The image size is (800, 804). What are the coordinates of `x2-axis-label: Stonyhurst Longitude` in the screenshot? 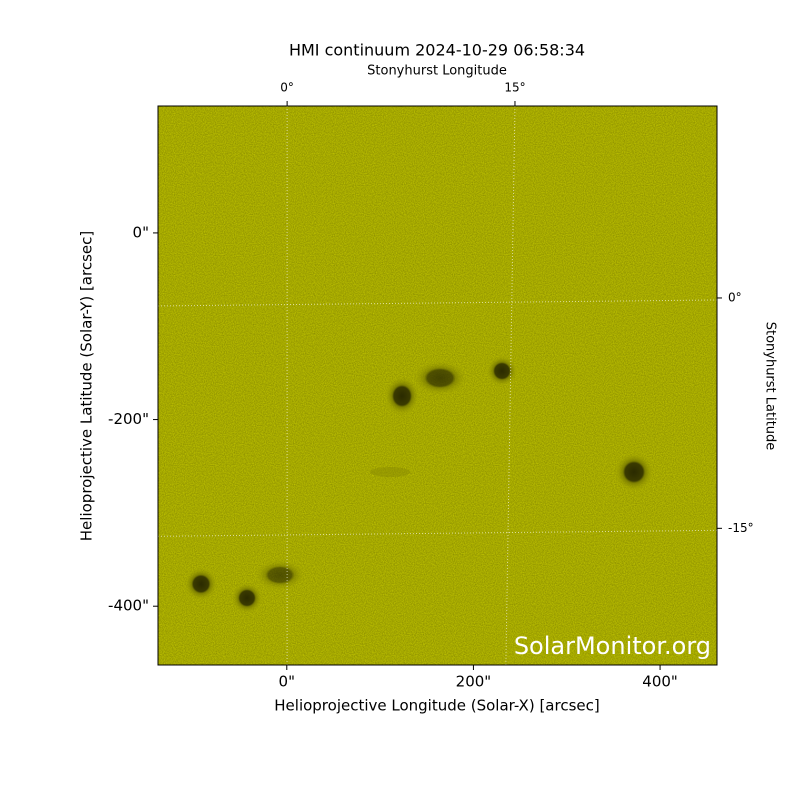 It's located at (437, 71).